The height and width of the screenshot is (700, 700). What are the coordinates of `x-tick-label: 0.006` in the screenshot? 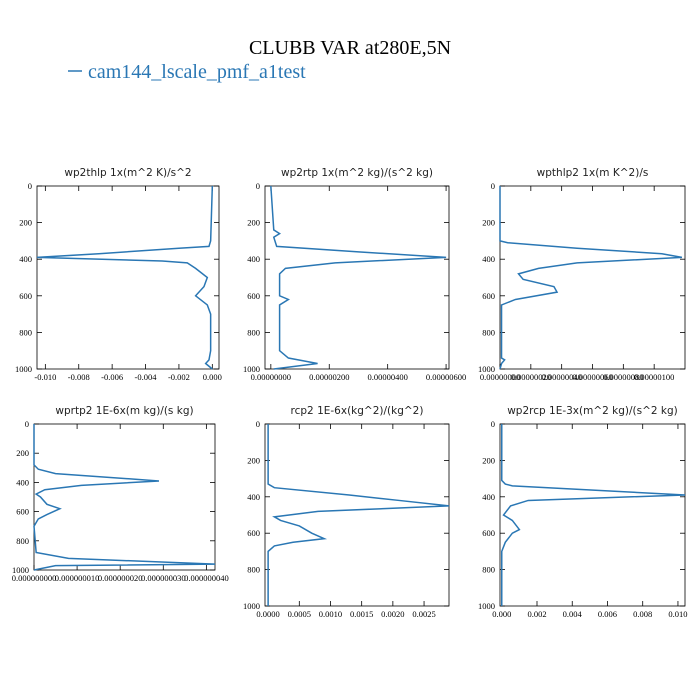 It's located at (607, 614).